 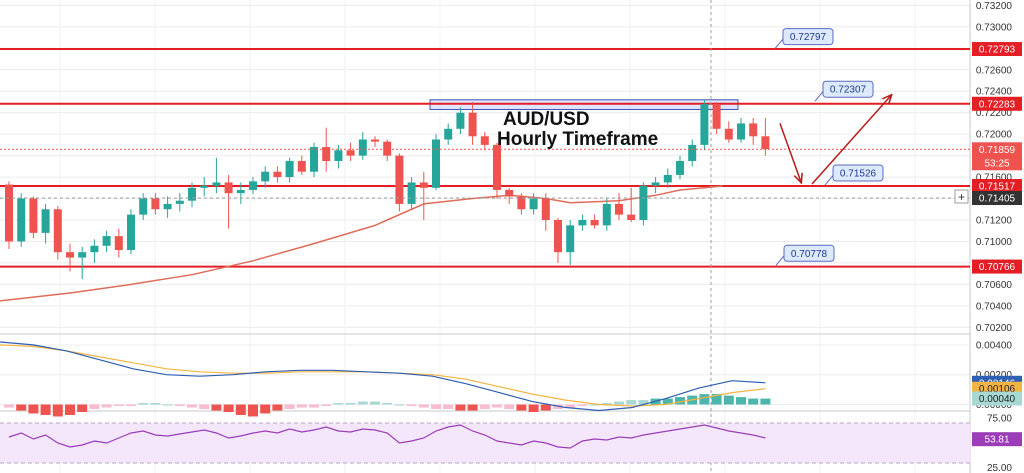 I want to click on indicator-grid, so click(x=485, y=375).